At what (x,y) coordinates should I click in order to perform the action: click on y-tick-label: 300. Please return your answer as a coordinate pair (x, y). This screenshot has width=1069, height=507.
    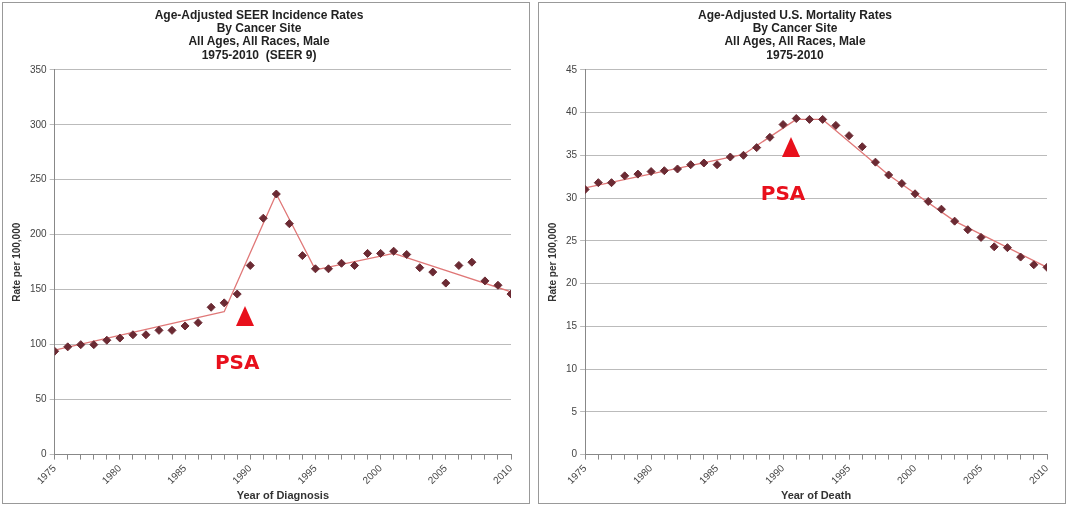
    Looking at the image, I should click on (39, 124).